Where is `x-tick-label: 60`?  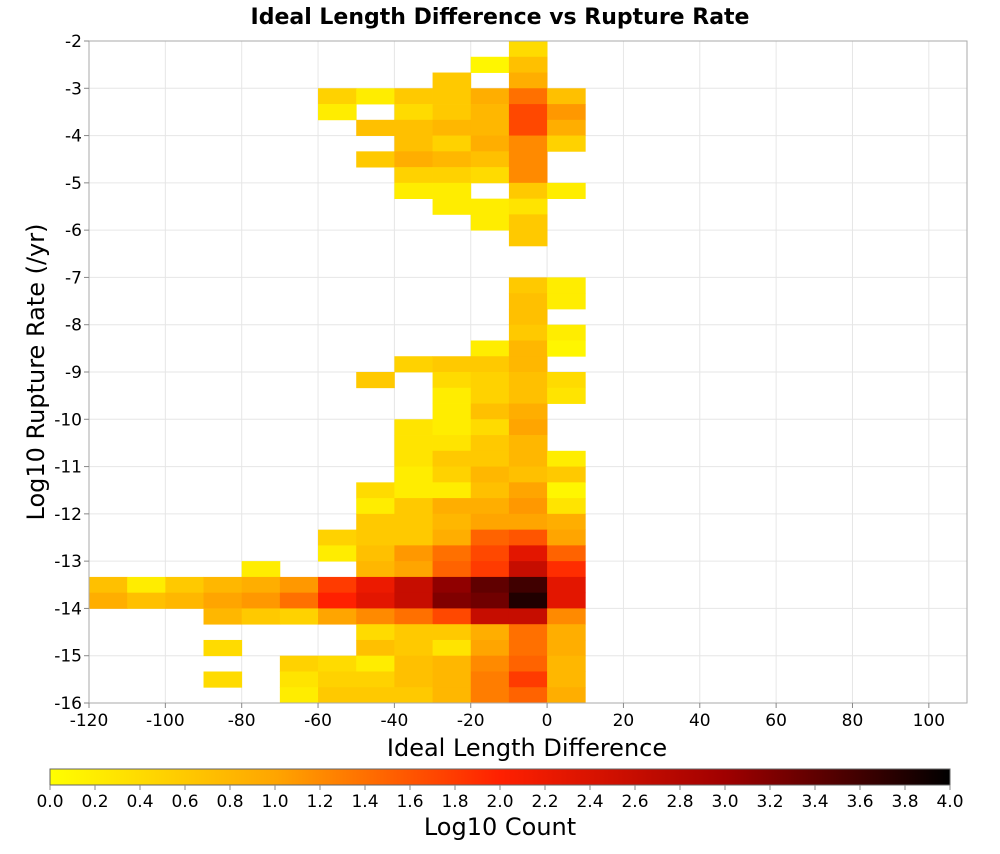
x-tick-label: 60 is located at coordinates (776, 721).